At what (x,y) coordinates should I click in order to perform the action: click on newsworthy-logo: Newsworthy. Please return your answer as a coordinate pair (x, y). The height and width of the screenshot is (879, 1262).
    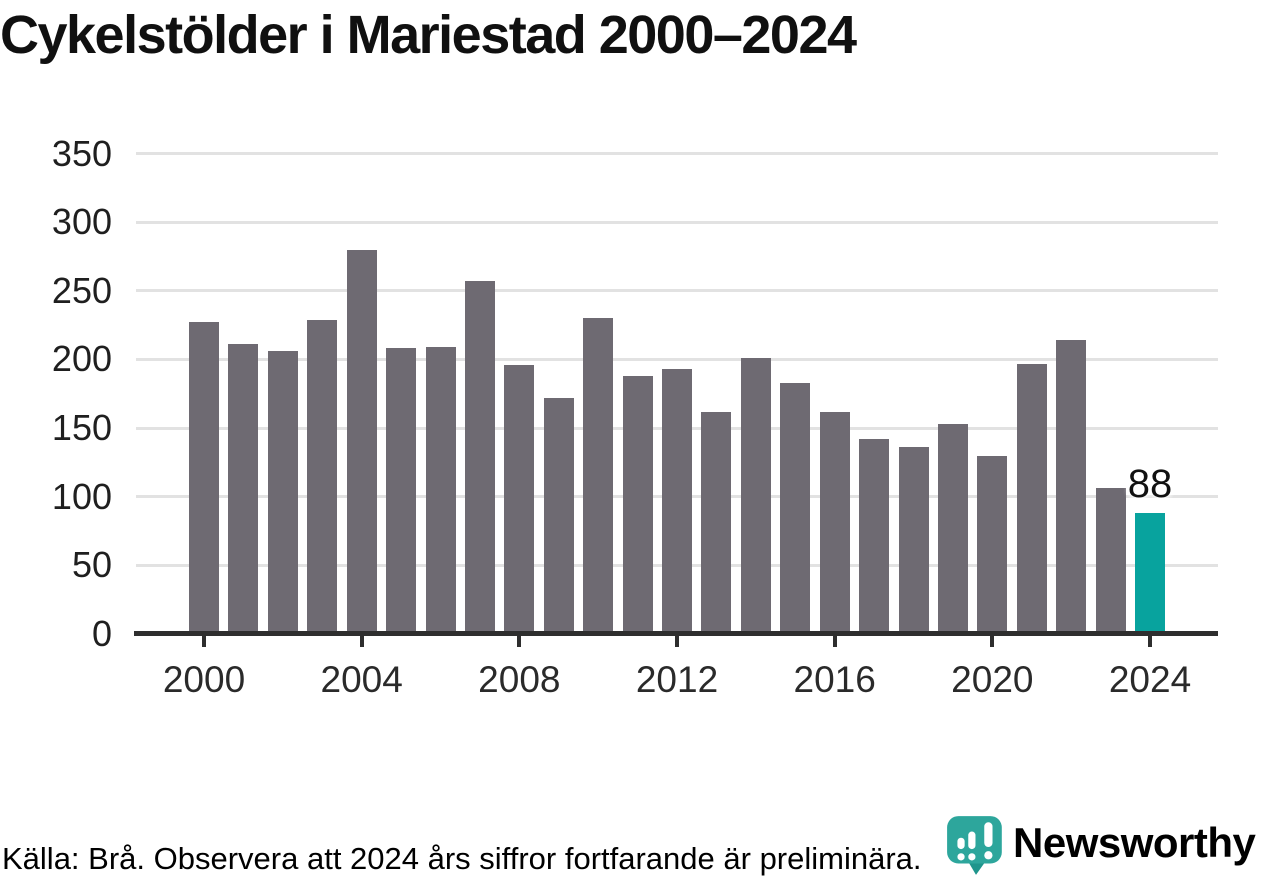
    Looking at the image, I should click on (1101, 845).